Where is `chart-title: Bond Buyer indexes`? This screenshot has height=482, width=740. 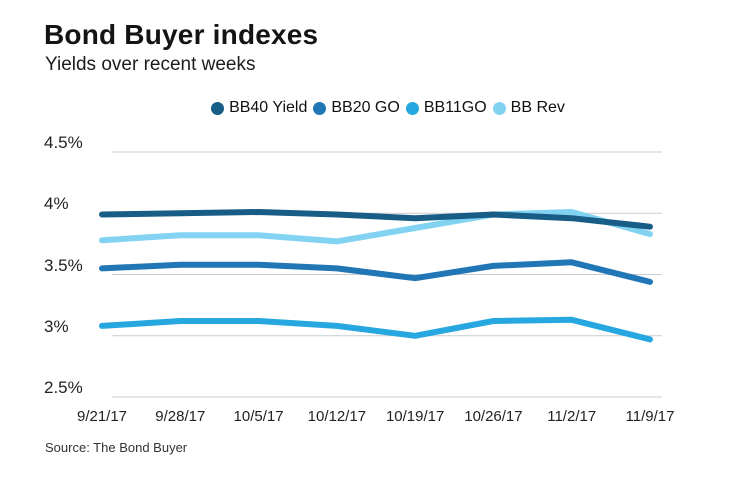 chart-title: Bond Buyer indexes is located at coordinates (181, 34).